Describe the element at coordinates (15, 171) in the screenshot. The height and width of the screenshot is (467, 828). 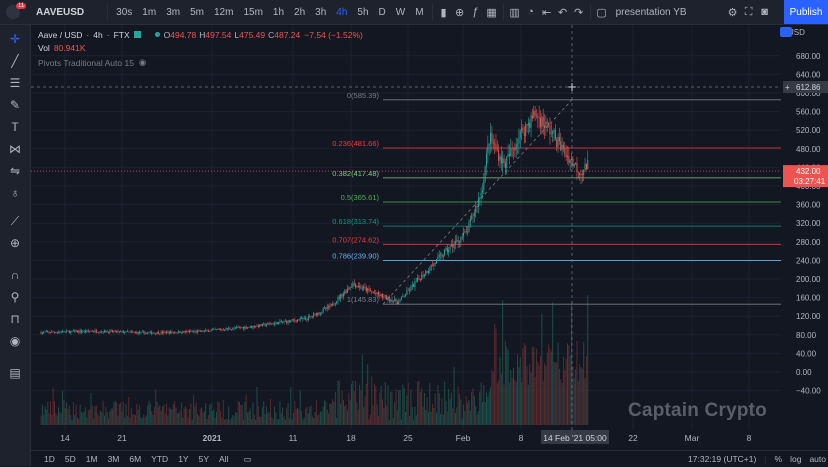
I see `prediction-icon: ⇋` at that location.